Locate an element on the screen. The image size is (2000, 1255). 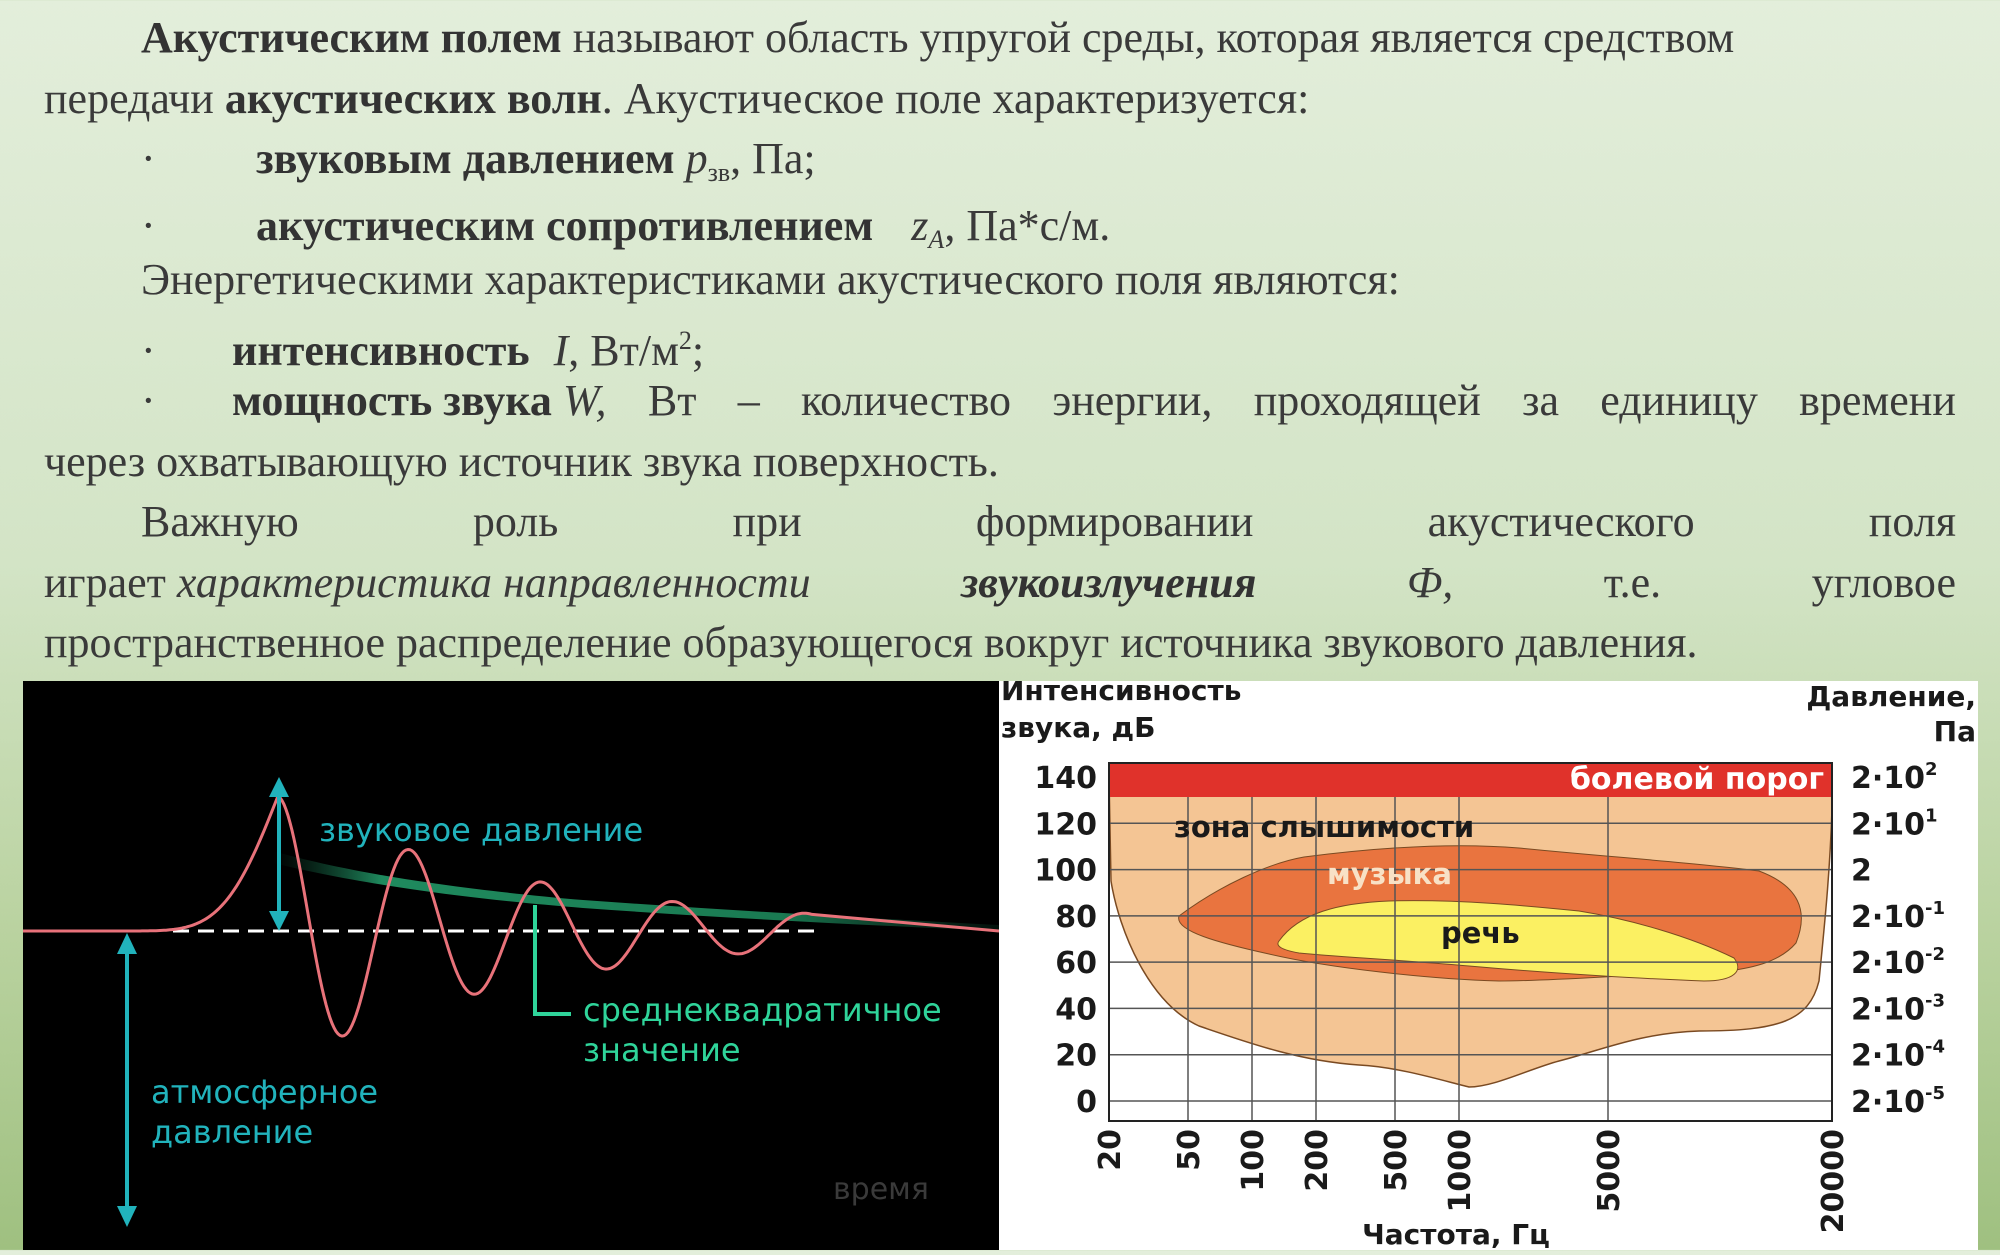
region-label-audibility: зона слышимости is located at coordinates (1324, 827).